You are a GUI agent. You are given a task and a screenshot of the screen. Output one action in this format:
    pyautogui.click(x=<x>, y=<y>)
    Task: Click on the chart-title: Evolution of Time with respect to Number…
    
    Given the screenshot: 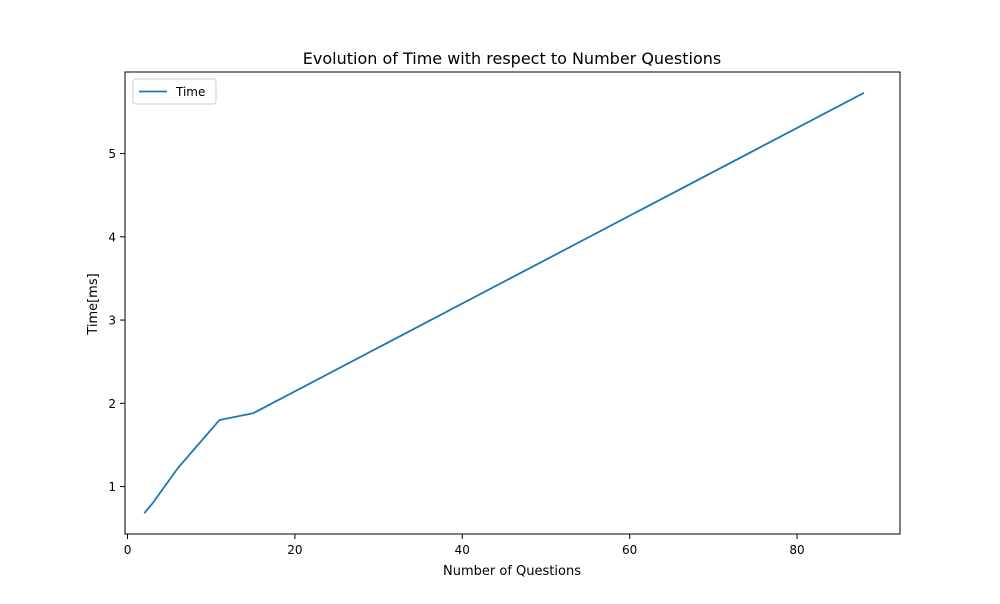 What is the action you would take?
    pyautogui.click(x=512, y=58)
    